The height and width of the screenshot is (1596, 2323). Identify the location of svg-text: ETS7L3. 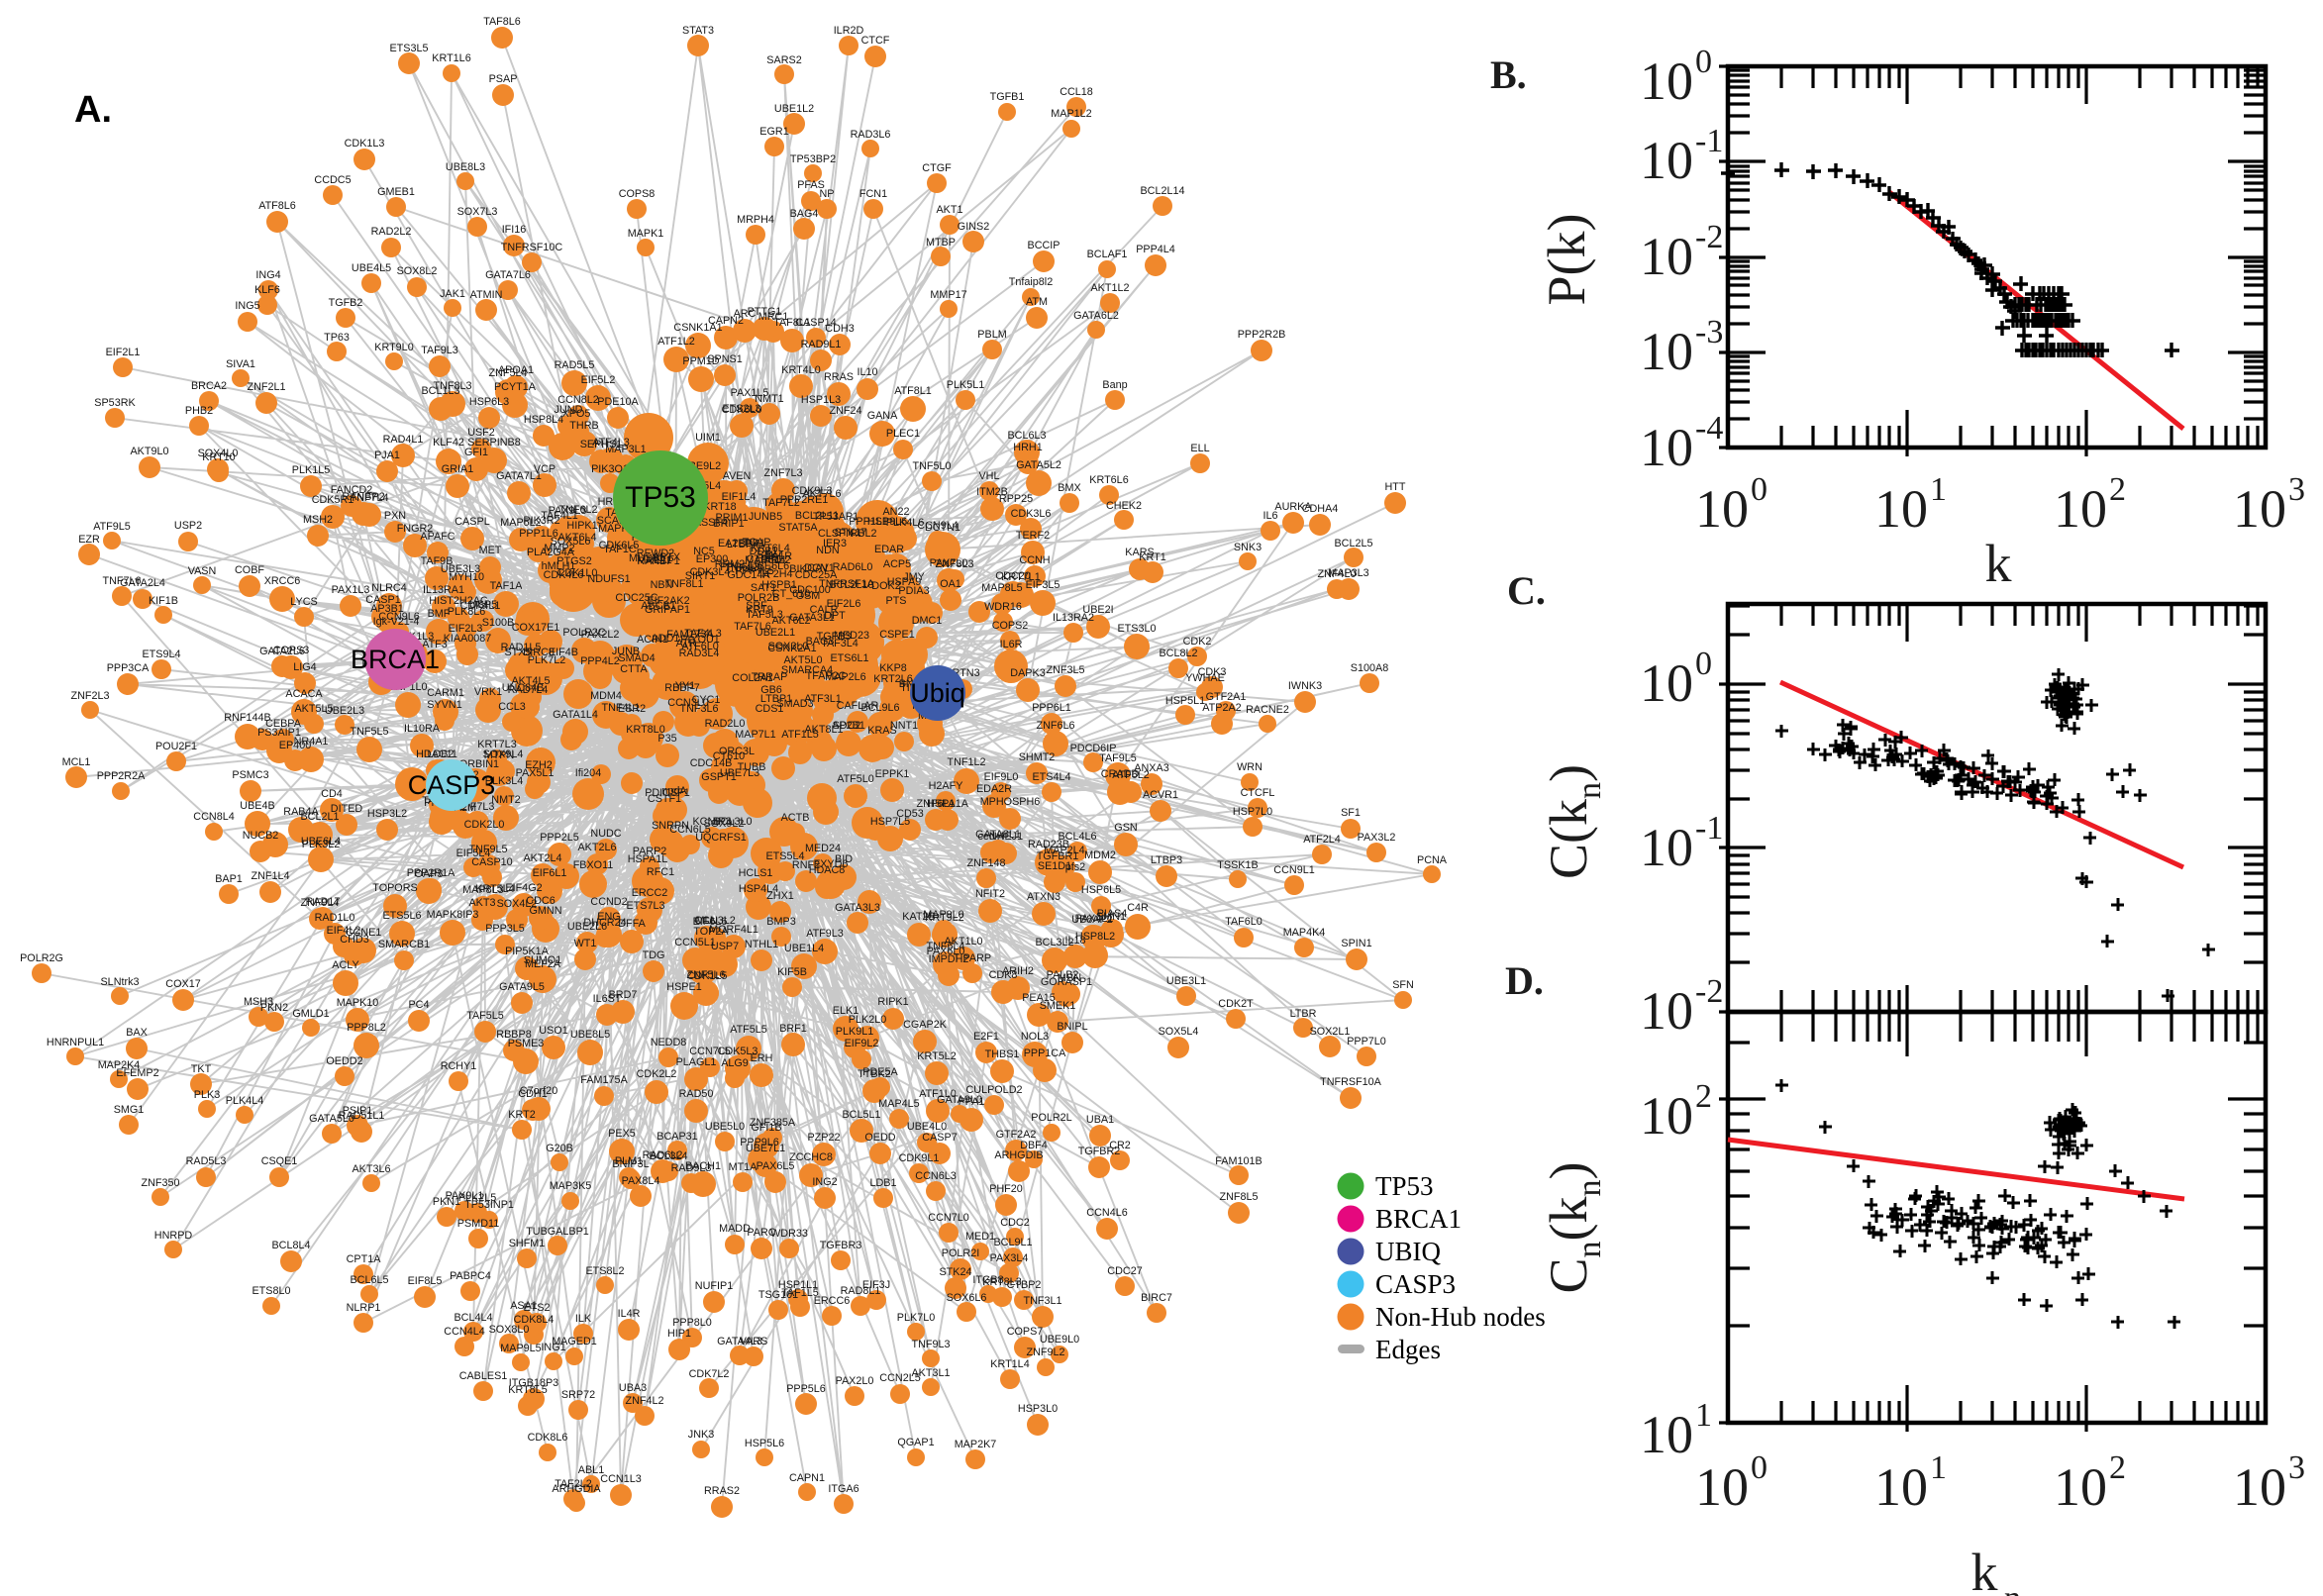
(645, 906).